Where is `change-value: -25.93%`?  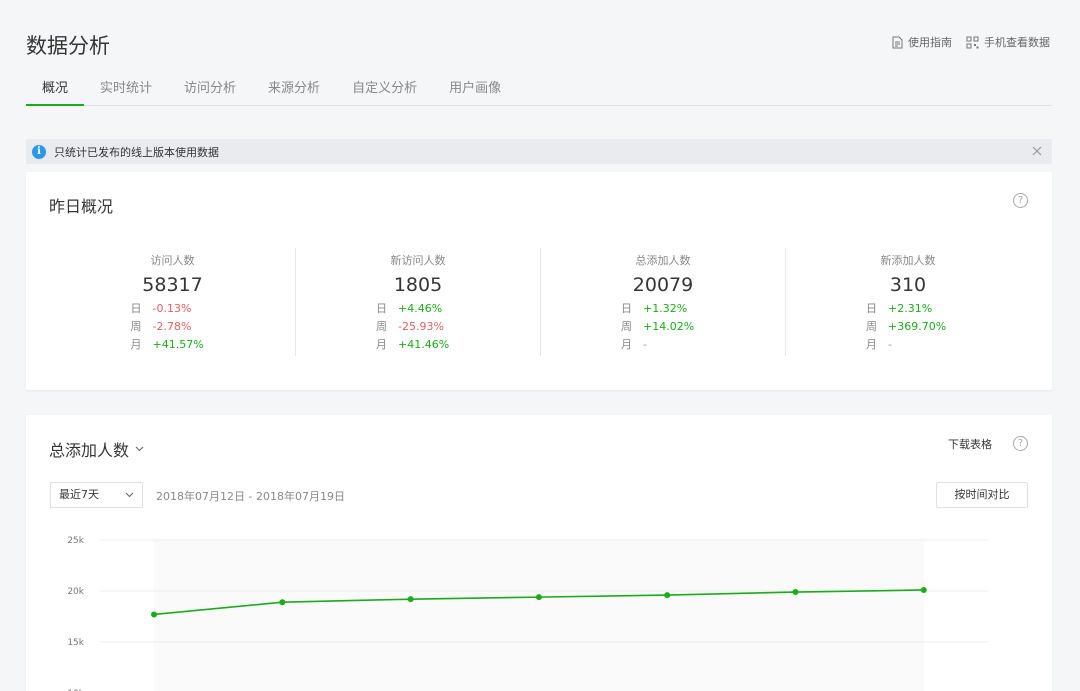
change-value: -25.93% is located at coordinates (421, 326).